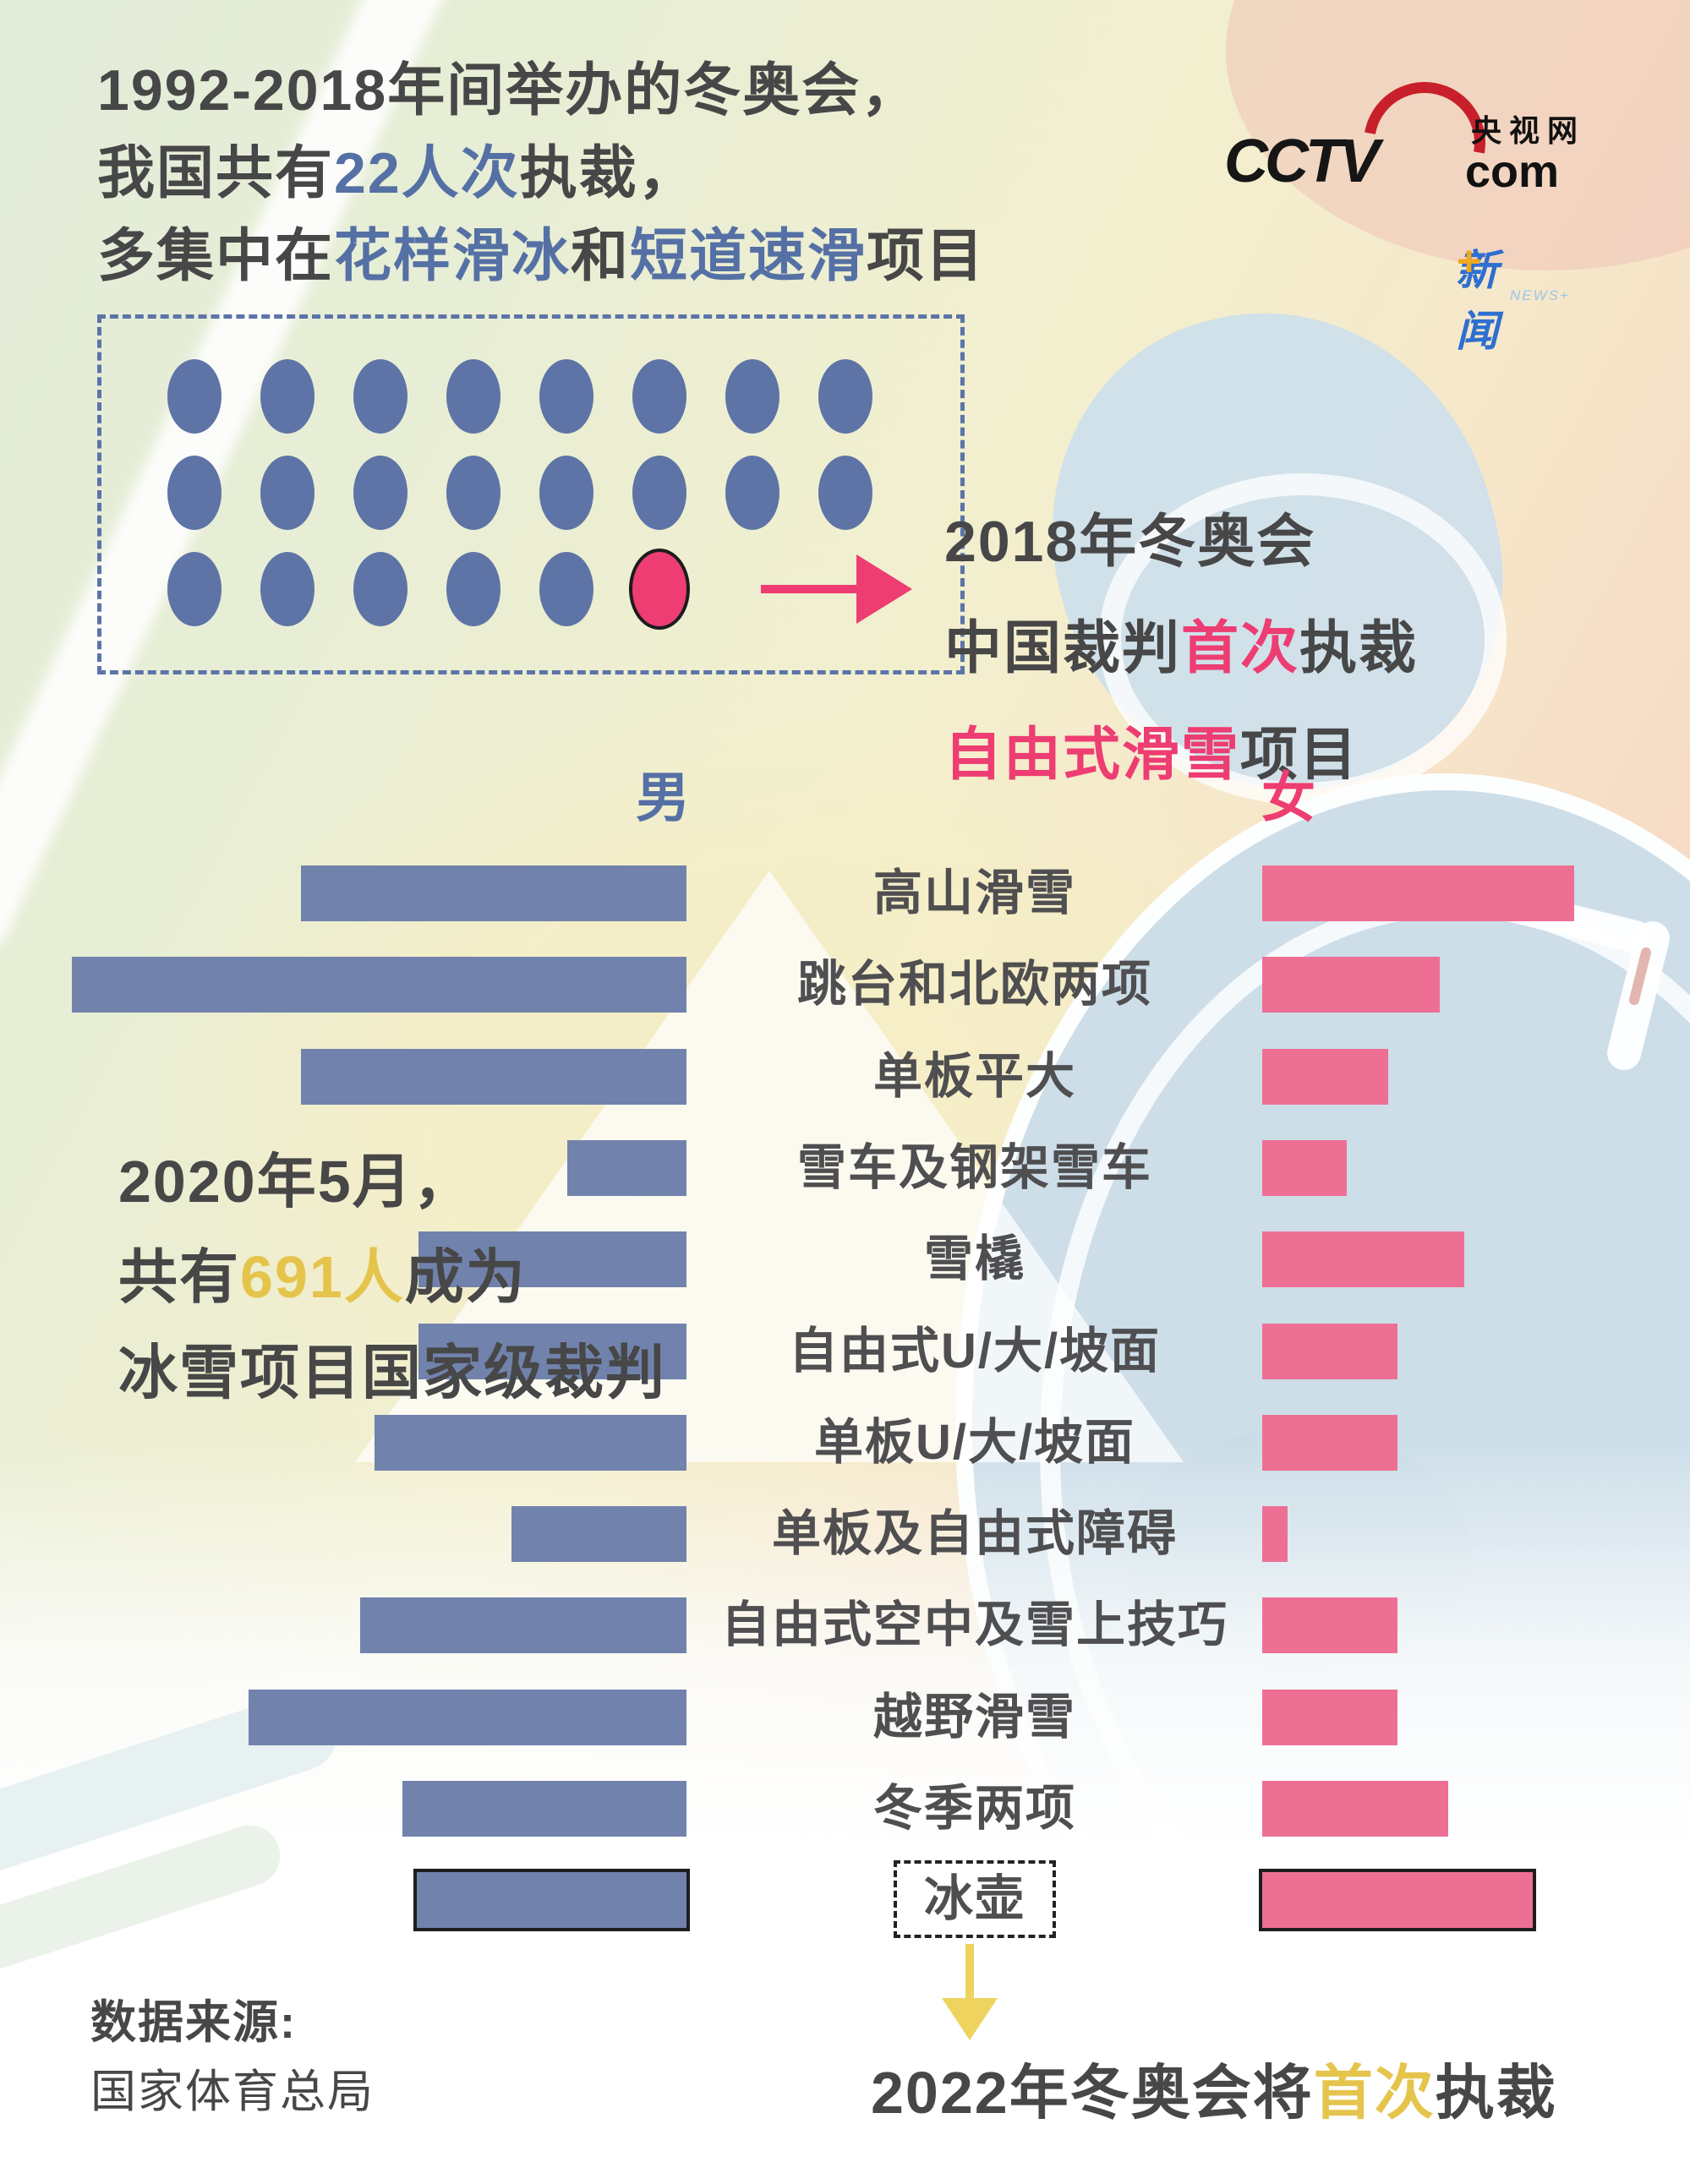 Image resolution: width=1690 pixels, height=2184 pixels. Describe the element at coordinates (1130, 542) in the screenshot. I see `callout-line-1: 2018年冬奥会` at that location.